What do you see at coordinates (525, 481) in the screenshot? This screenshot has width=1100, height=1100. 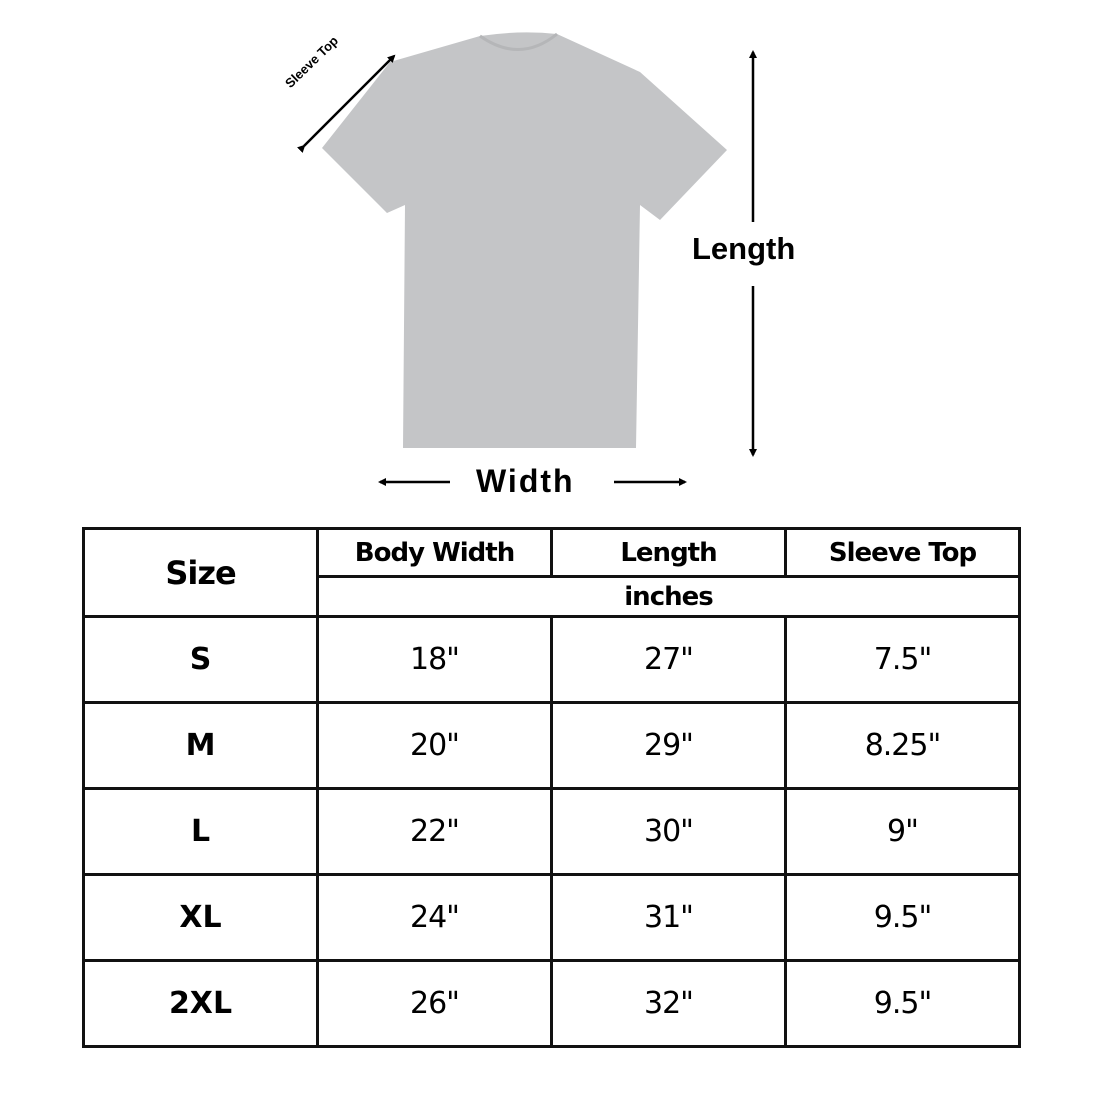 I see `width-label: Width` at bounding box center [525, 481].